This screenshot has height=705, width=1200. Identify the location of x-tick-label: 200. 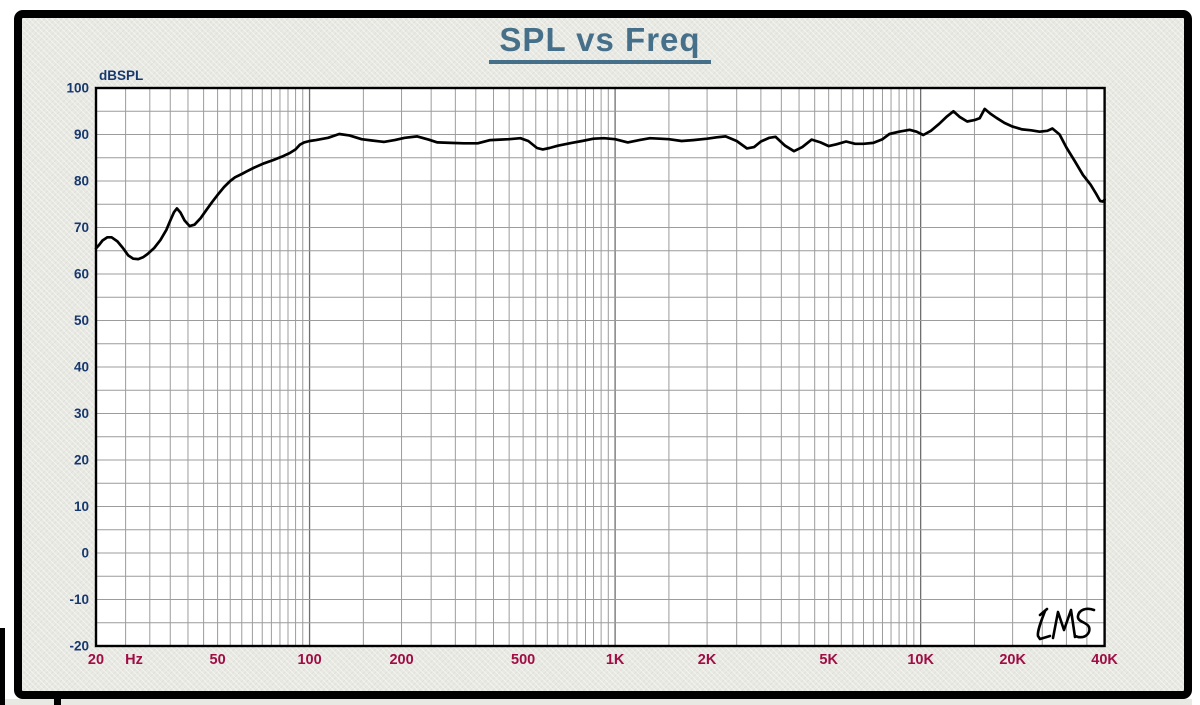
(401, 660).